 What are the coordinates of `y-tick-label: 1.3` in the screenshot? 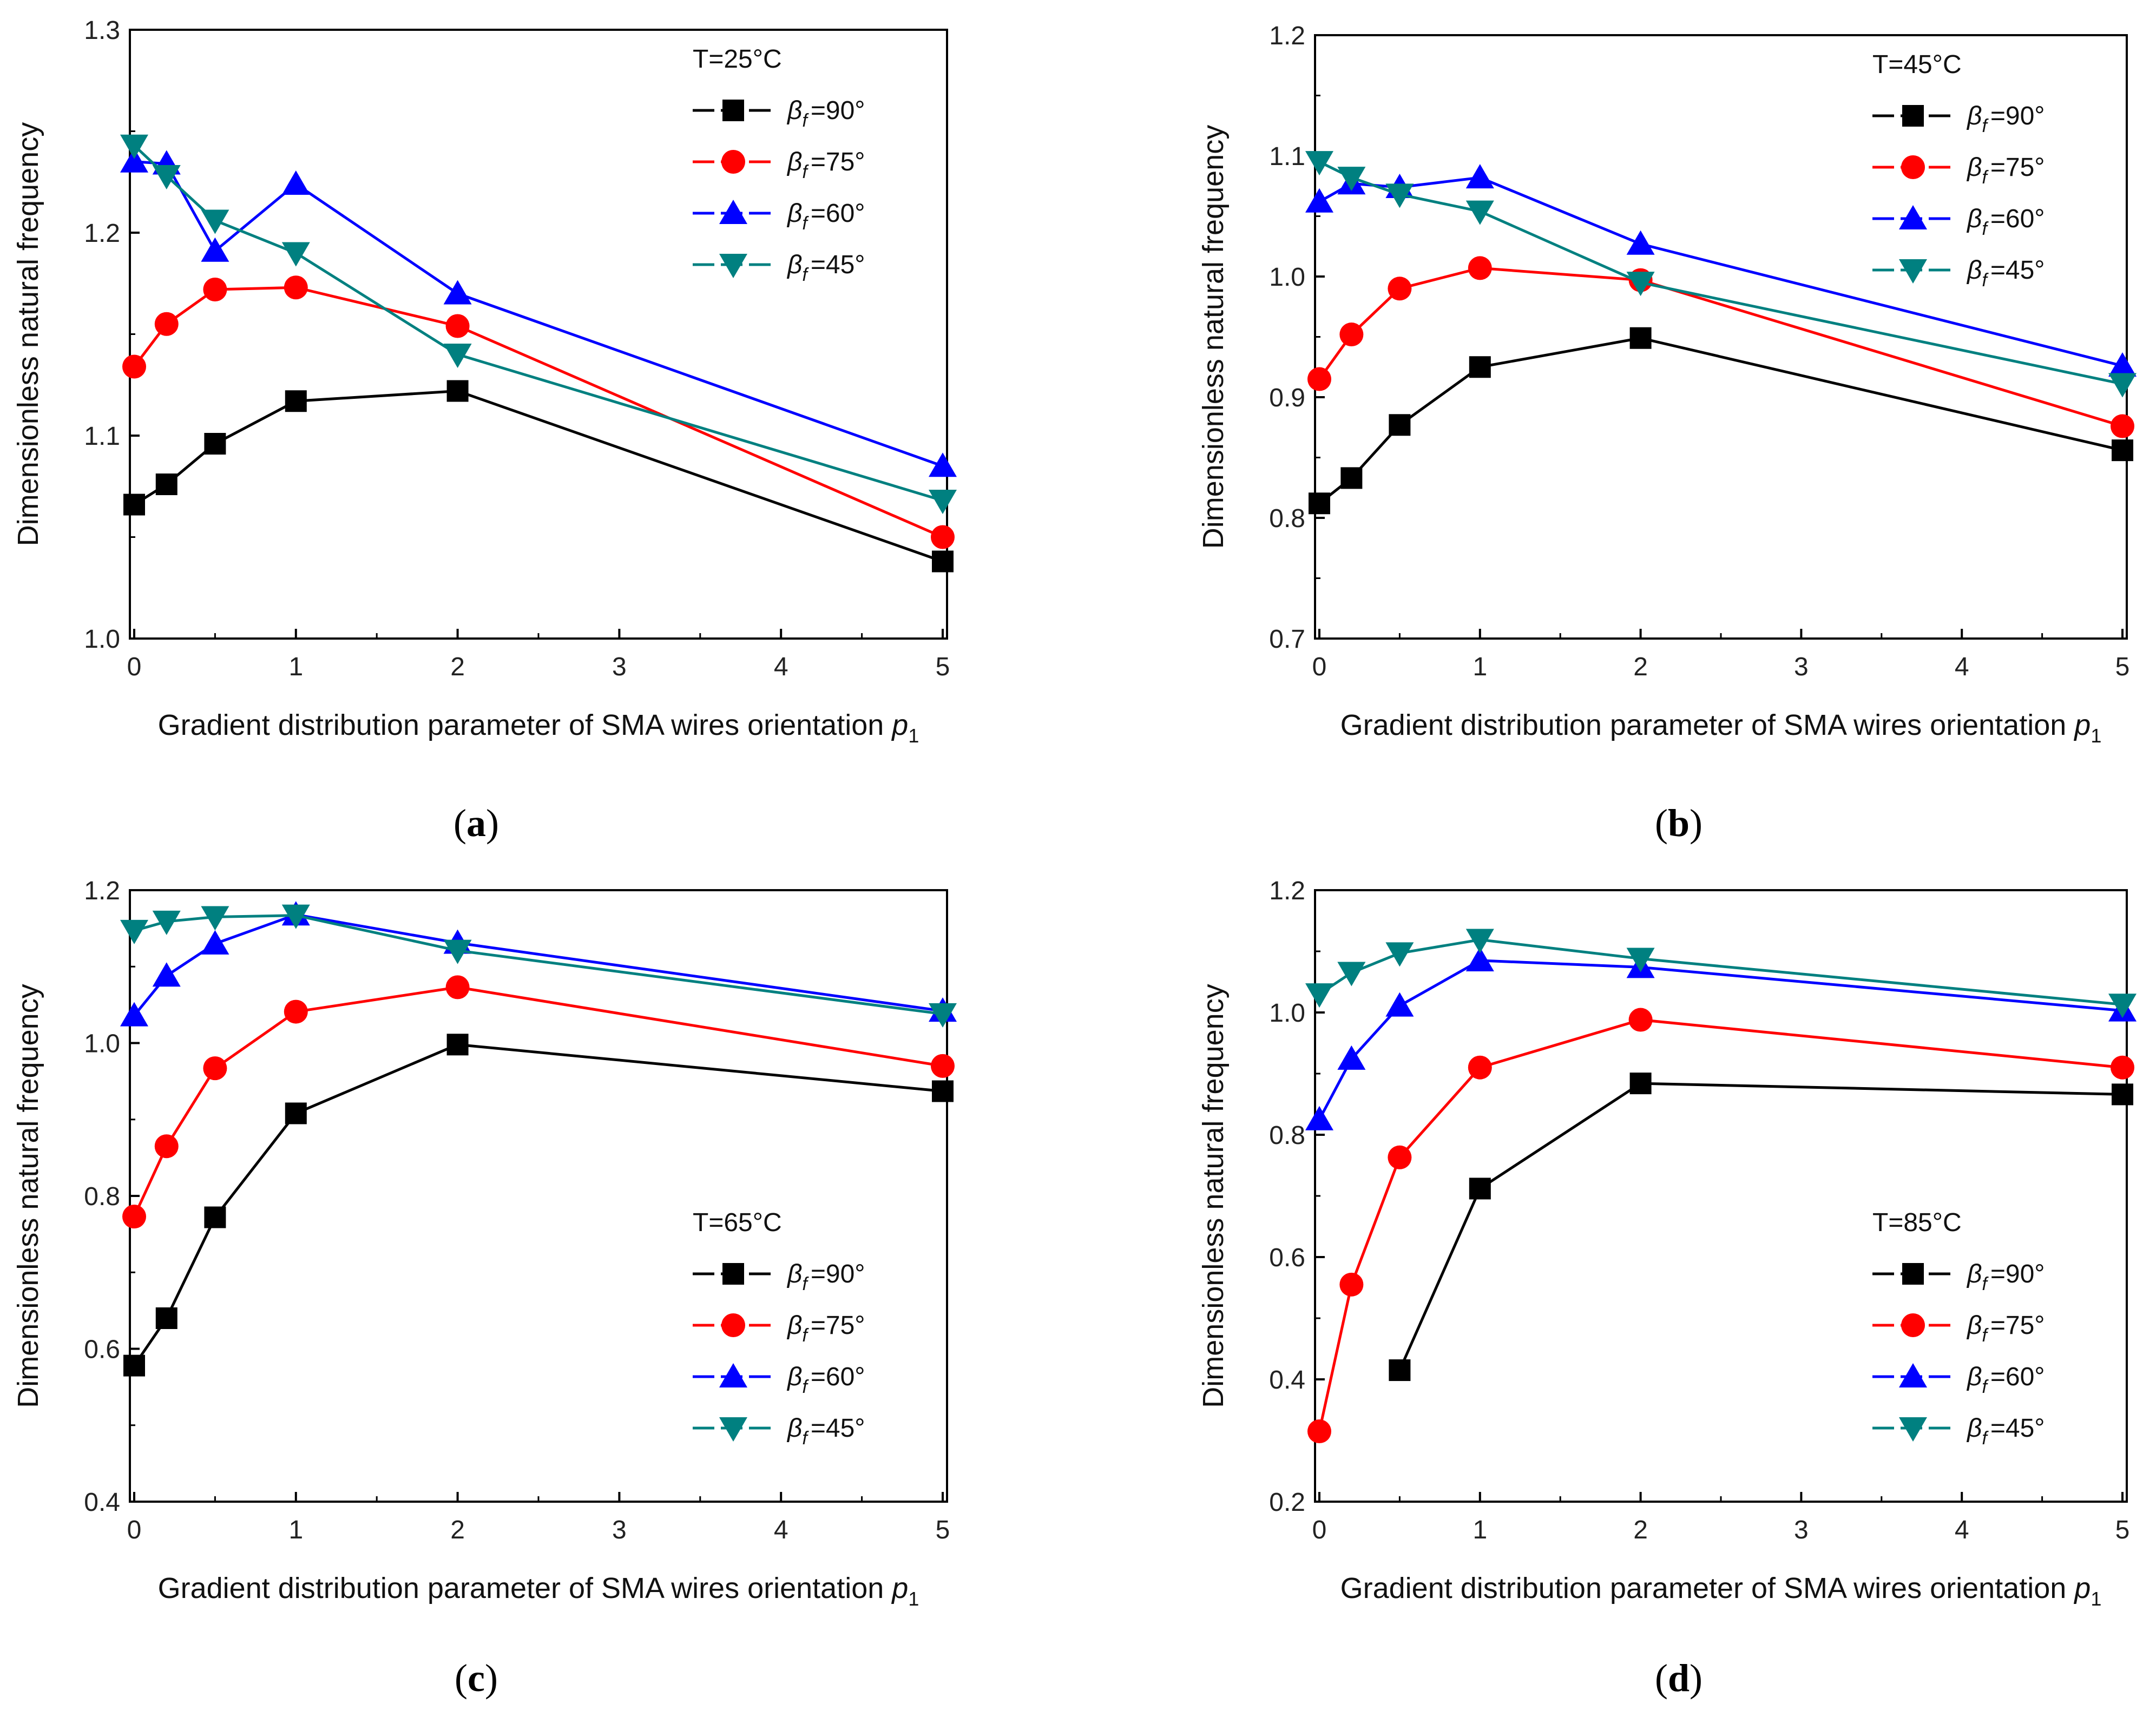 It's located at (102, 30).